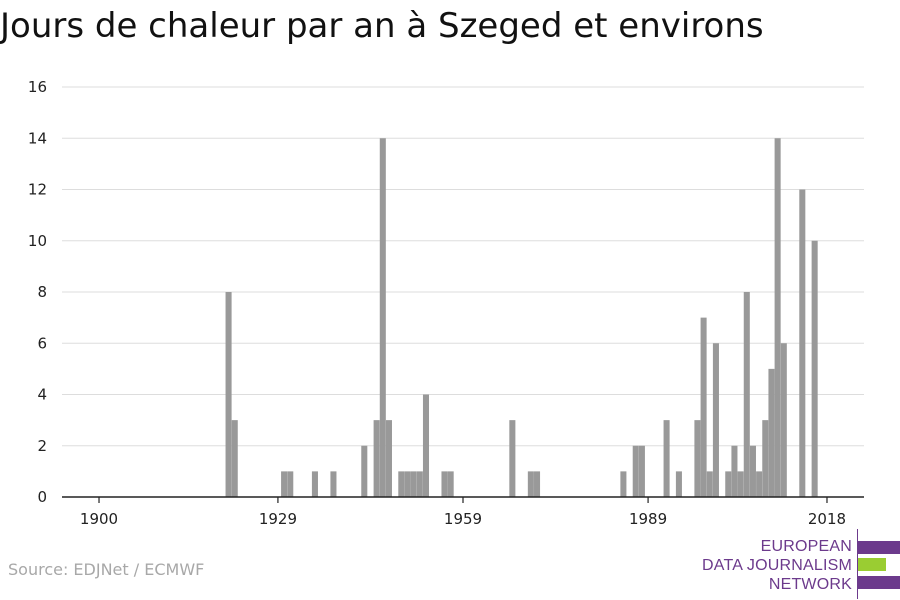 This screenshot has height=600, width=900. What do you see at coordinates (37, 190) in the screenshot?
I see `y-tick-label: 12` at bounding box center [37, 190].